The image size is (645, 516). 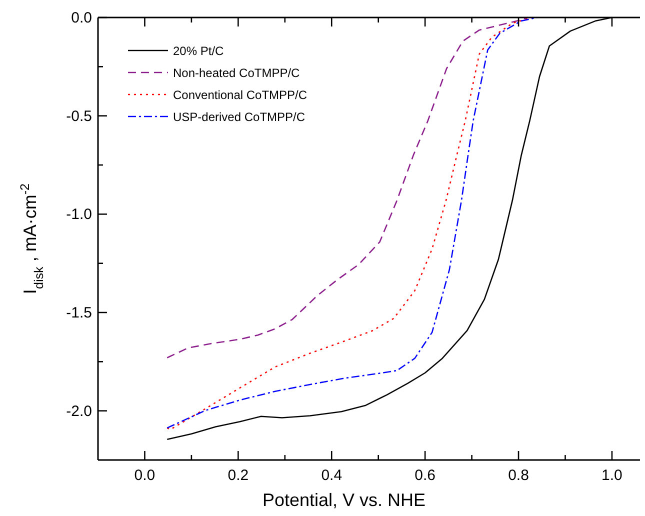 What do you see at coordinates (612, 475) in the screenshot?
I see `x-tick-label: 1.0` at bounding box center [612, 475].